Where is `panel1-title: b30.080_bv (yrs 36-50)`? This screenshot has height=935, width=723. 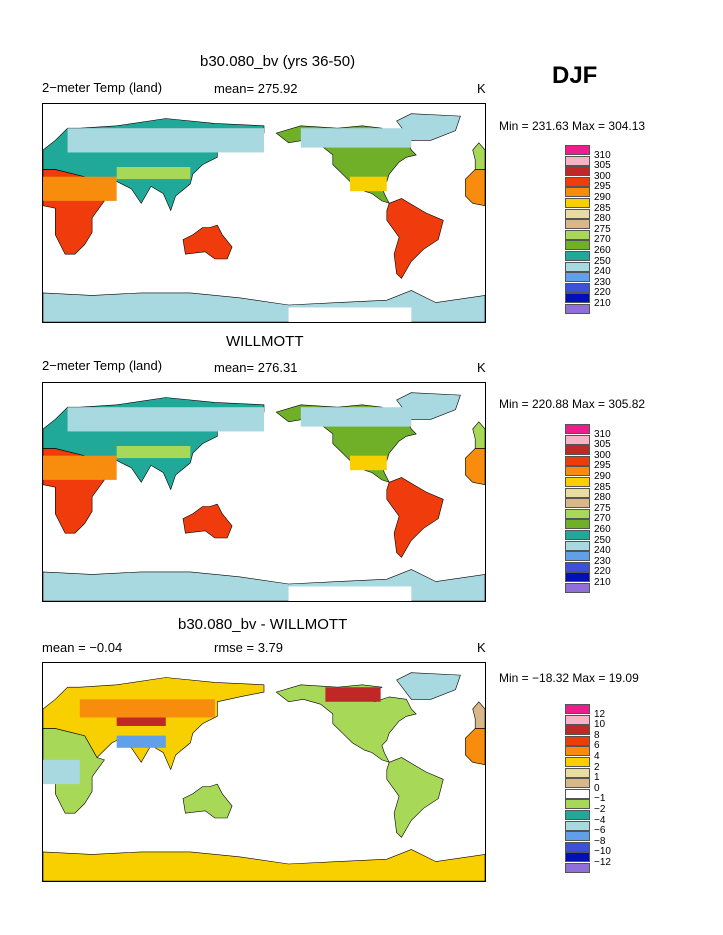 panel1-title: b30.080_bv (yrs 36-50) is located at coordinates (278, 61).